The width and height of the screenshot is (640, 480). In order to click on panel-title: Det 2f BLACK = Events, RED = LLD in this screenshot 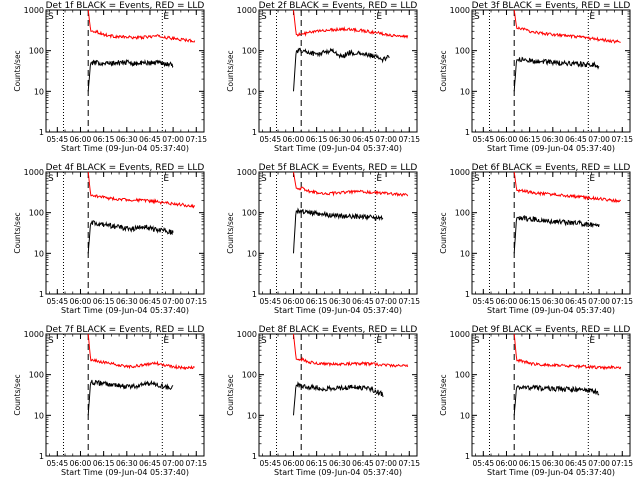, I will do `click(338, 6)`.